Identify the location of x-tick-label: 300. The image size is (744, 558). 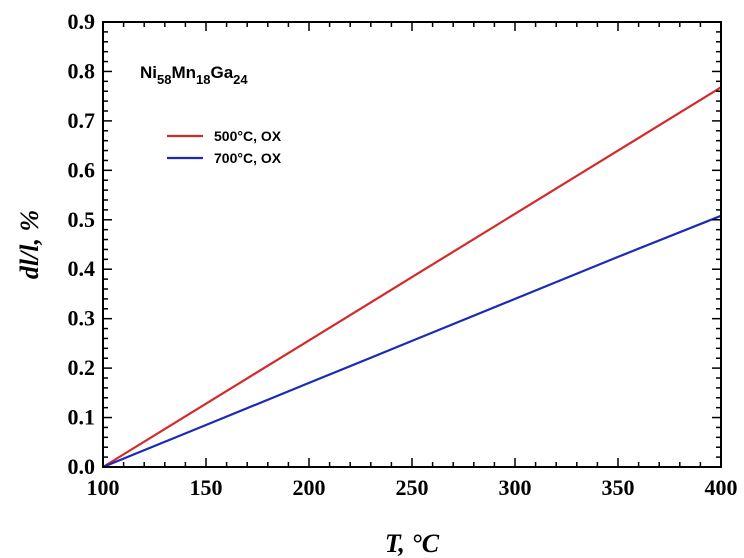
(515, 487).